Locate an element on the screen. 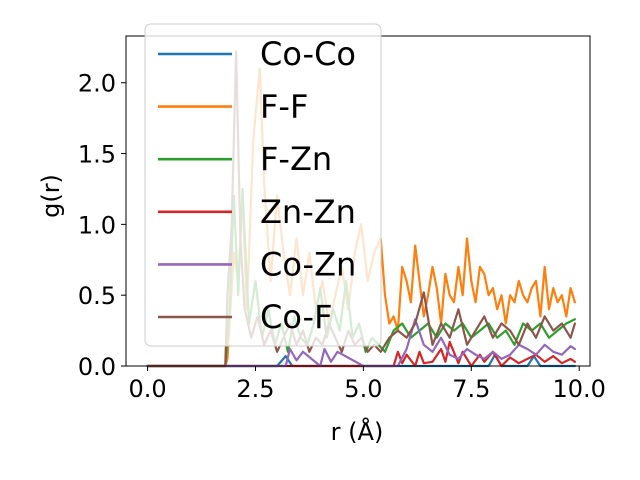 This screenshot has width=640, height=480. series-line-co-zn is located at coordinates (361, 343).